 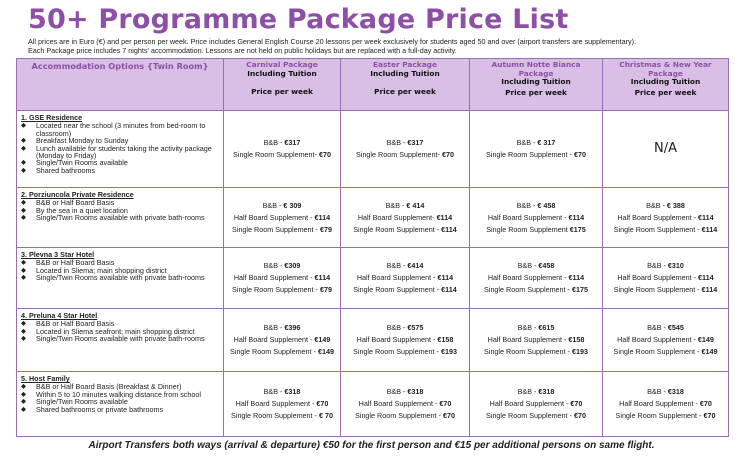 I want to click on price-line: Half Board Supplement - €158, so click(x=405, y=340).